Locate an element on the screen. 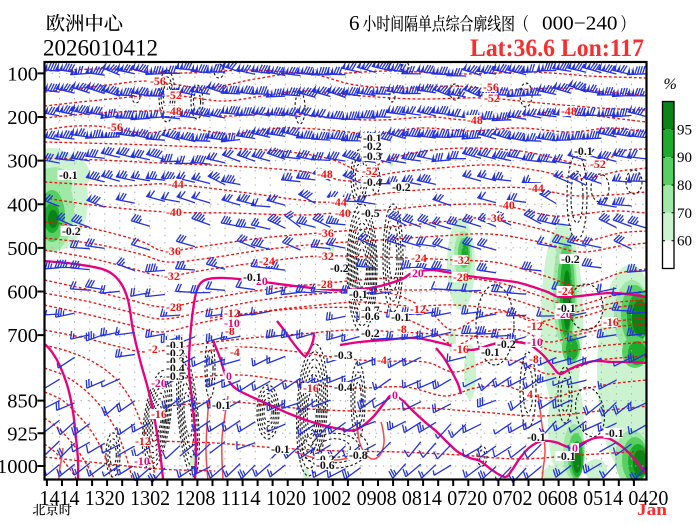 The image size is (700, 525). svg-text: 0608 is located at coordinates (558, 498).